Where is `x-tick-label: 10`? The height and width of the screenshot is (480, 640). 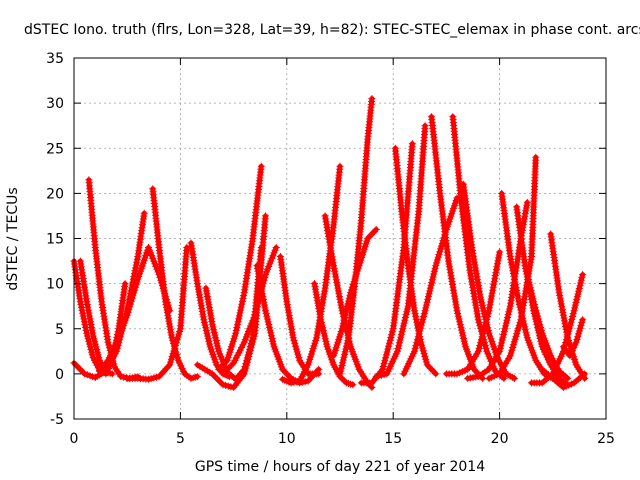 x-tick-label: 10 is located at coordinates (287, 439).